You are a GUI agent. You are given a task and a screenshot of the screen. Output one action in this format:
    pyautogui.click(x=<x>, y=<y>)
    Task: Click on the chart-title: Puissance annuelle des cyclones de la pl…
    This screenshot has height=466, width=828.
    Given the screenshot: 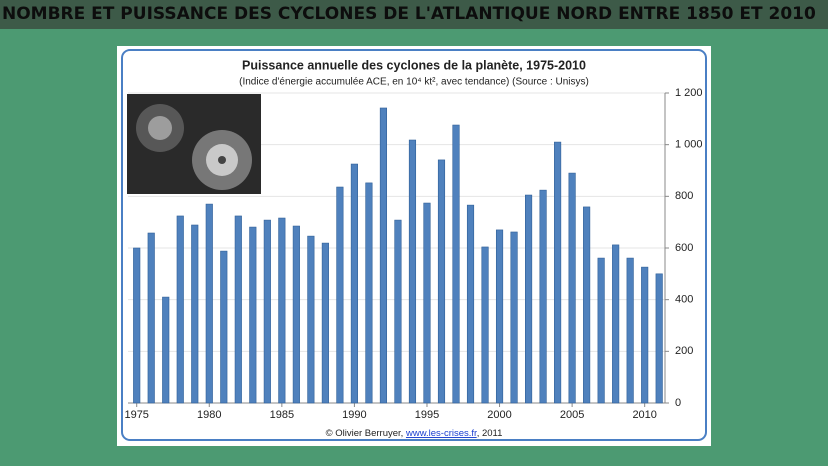 What is the action you would take?
    pyautogui.click(x=414, y=65)
    